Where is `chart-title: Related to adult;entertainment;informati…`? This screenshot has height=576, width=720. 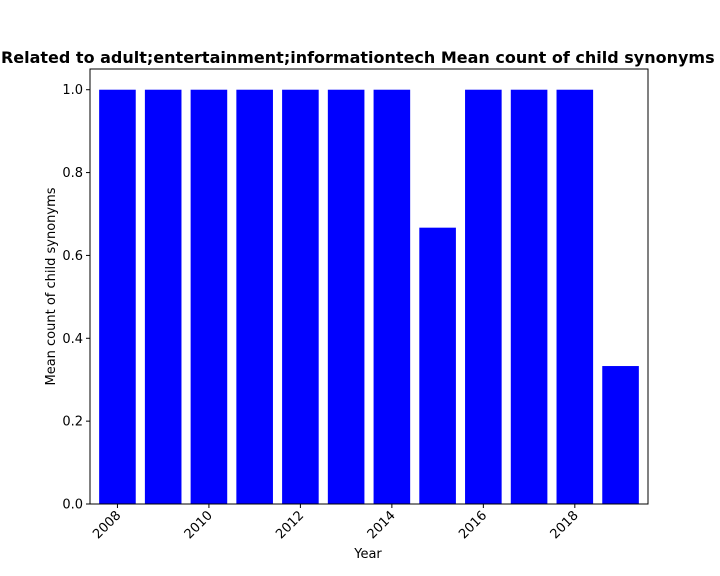 chart-title: Related to adult;entertainment;informati… is located at coordinates (360, 57).